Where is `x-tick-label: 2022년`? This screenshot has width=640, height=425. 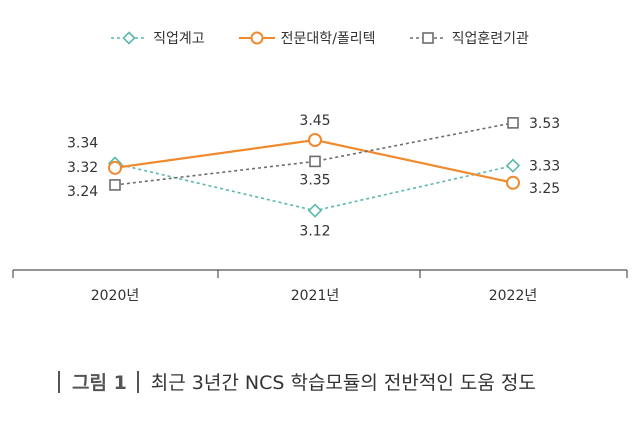 x-tick-label: 2022년 is located at coordinates (513, 296).